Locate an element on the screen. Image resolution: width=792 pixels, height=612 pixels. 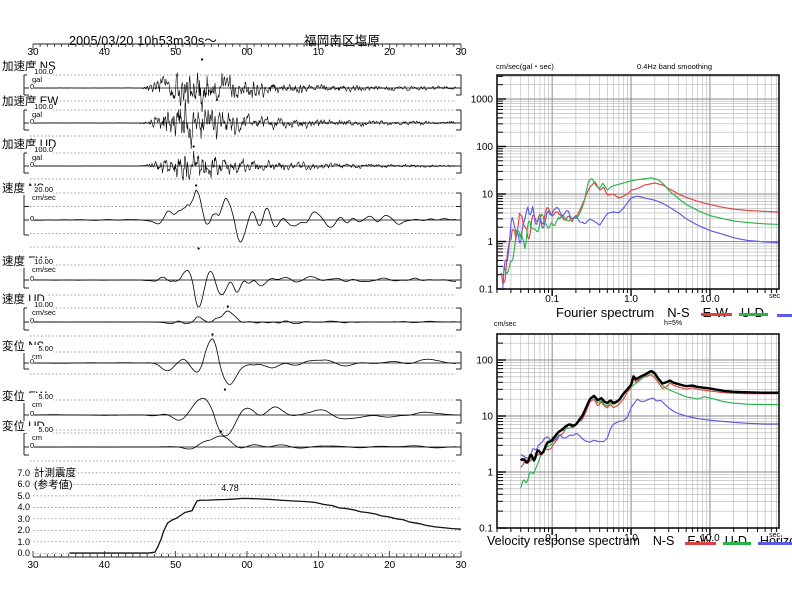
record-datetime-label: 2005/03/20 10h53m30s～ is located at coordinates (143, 41).